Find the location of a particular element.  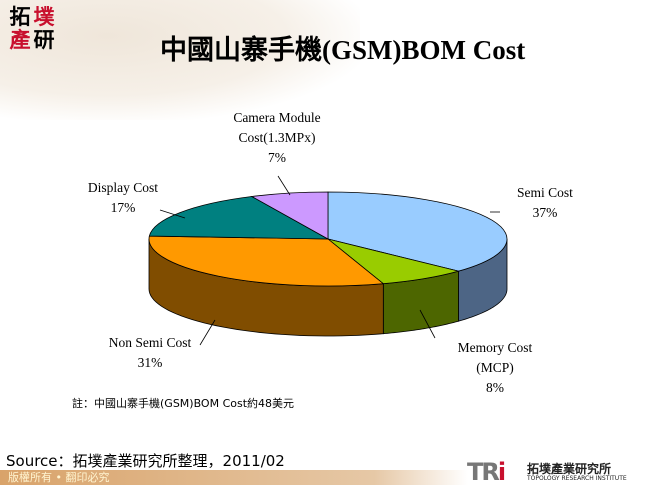

label-memory: Memory Cost (MCP) 8% is located at coordinates (495, 368).